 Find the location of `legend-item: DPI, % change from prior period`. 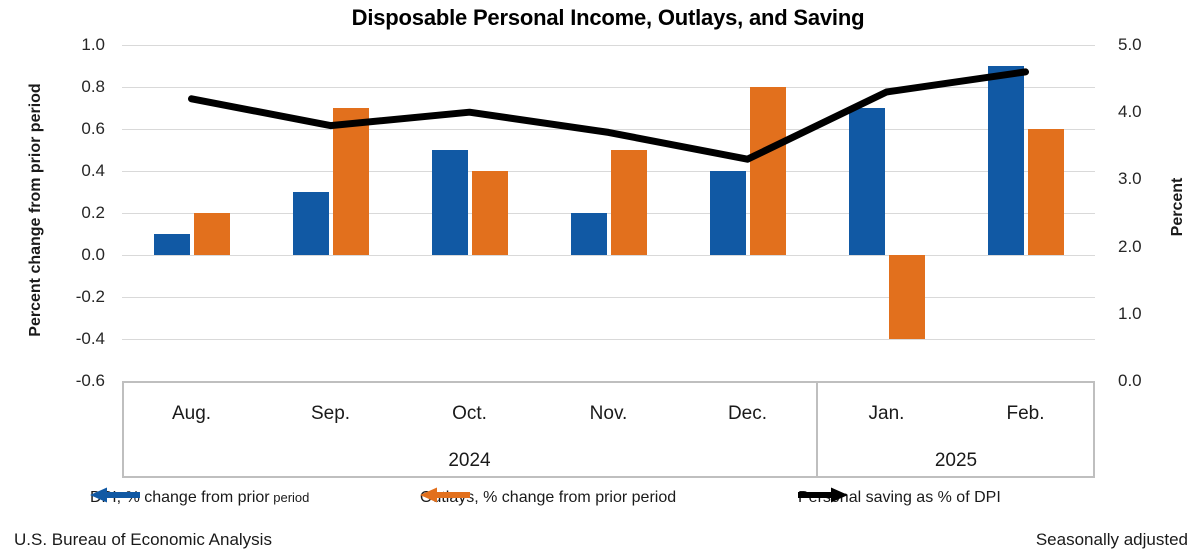

legend-item: DPI, % change from prior period is located at coordinates (199, 498).